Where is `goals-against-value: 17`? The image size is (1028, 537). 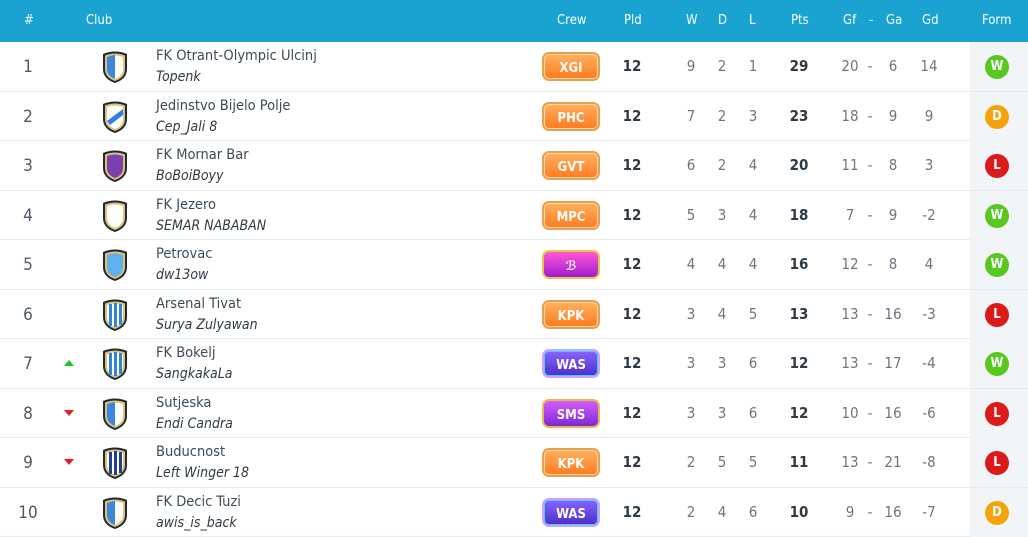 goals-against-value: 17 is located at coordinates (893, 363).